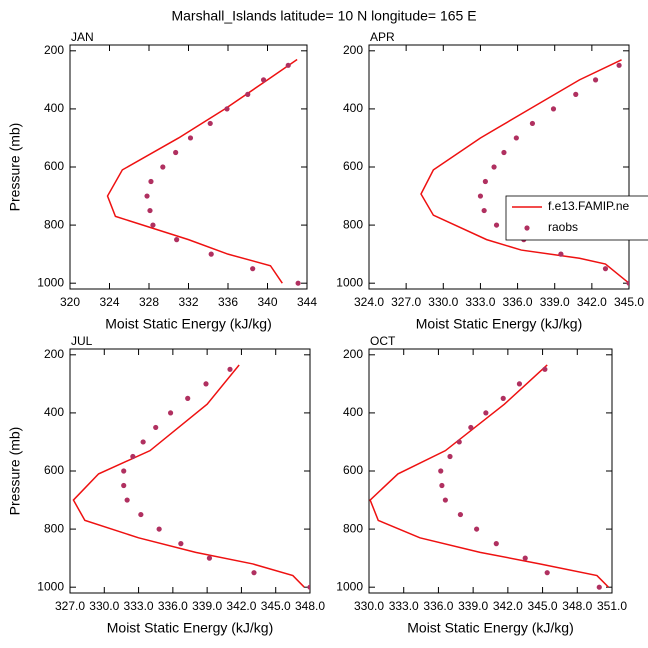 The height and width of the screenshot is (648, 648). What do you see at coordinates (267, 302) in the screenshot?
I see `x-tick-label: 340` at bounding box center [267, 302].